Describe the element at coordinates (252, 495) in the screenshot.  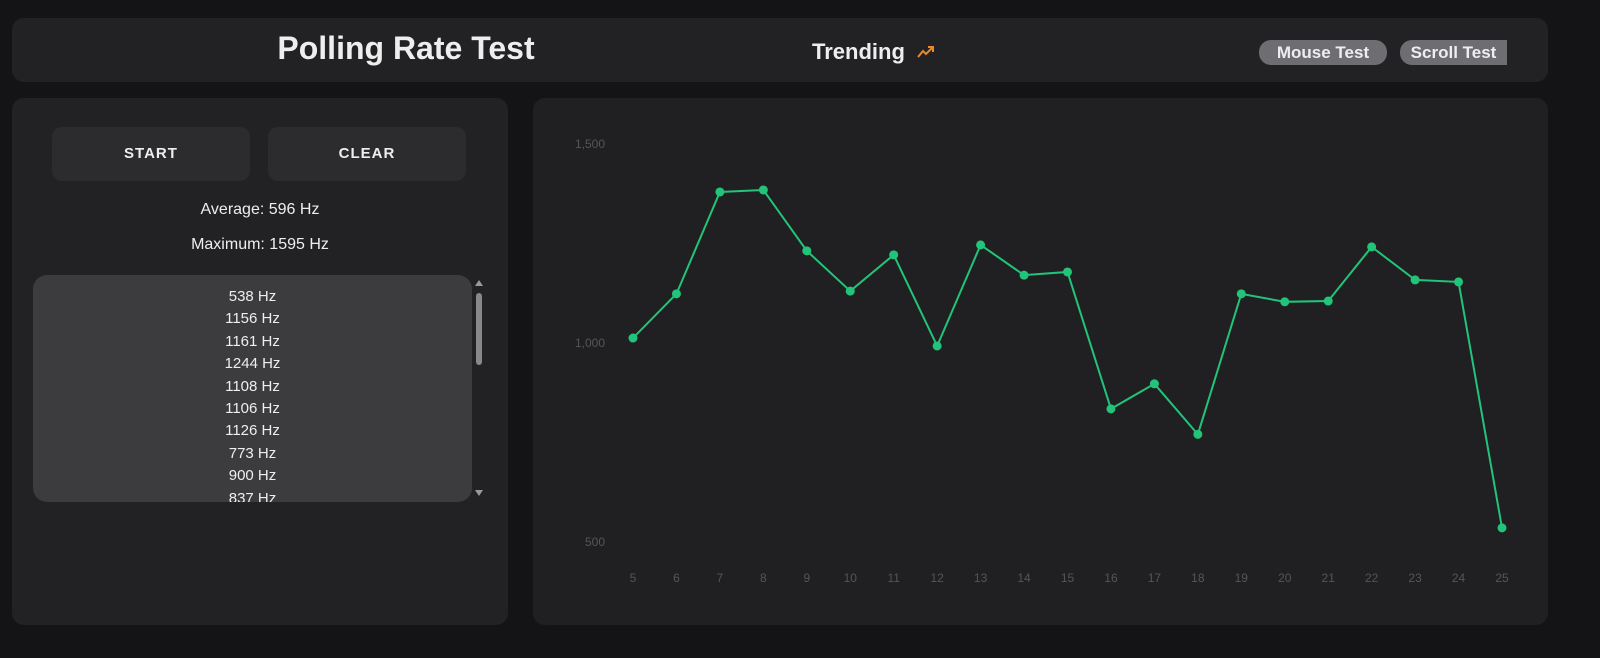
I see `reading: 837 Hz` at that location.